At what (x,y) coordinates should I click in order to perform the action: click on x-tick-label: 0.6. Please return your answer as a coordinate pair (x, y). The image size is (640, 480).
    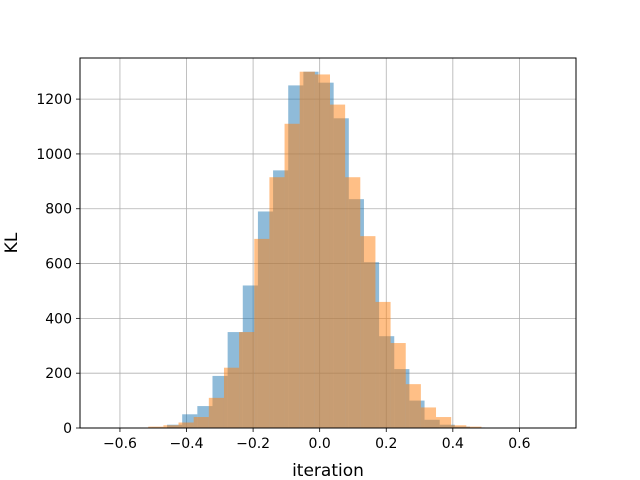
    Looking at the image, I should click on (519, 444).